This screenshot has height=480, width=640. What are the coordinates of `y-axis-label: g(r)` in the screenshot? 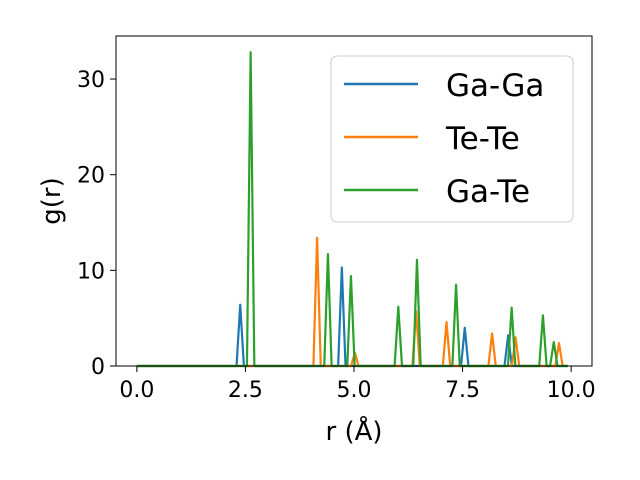 It's located at (52, 200).